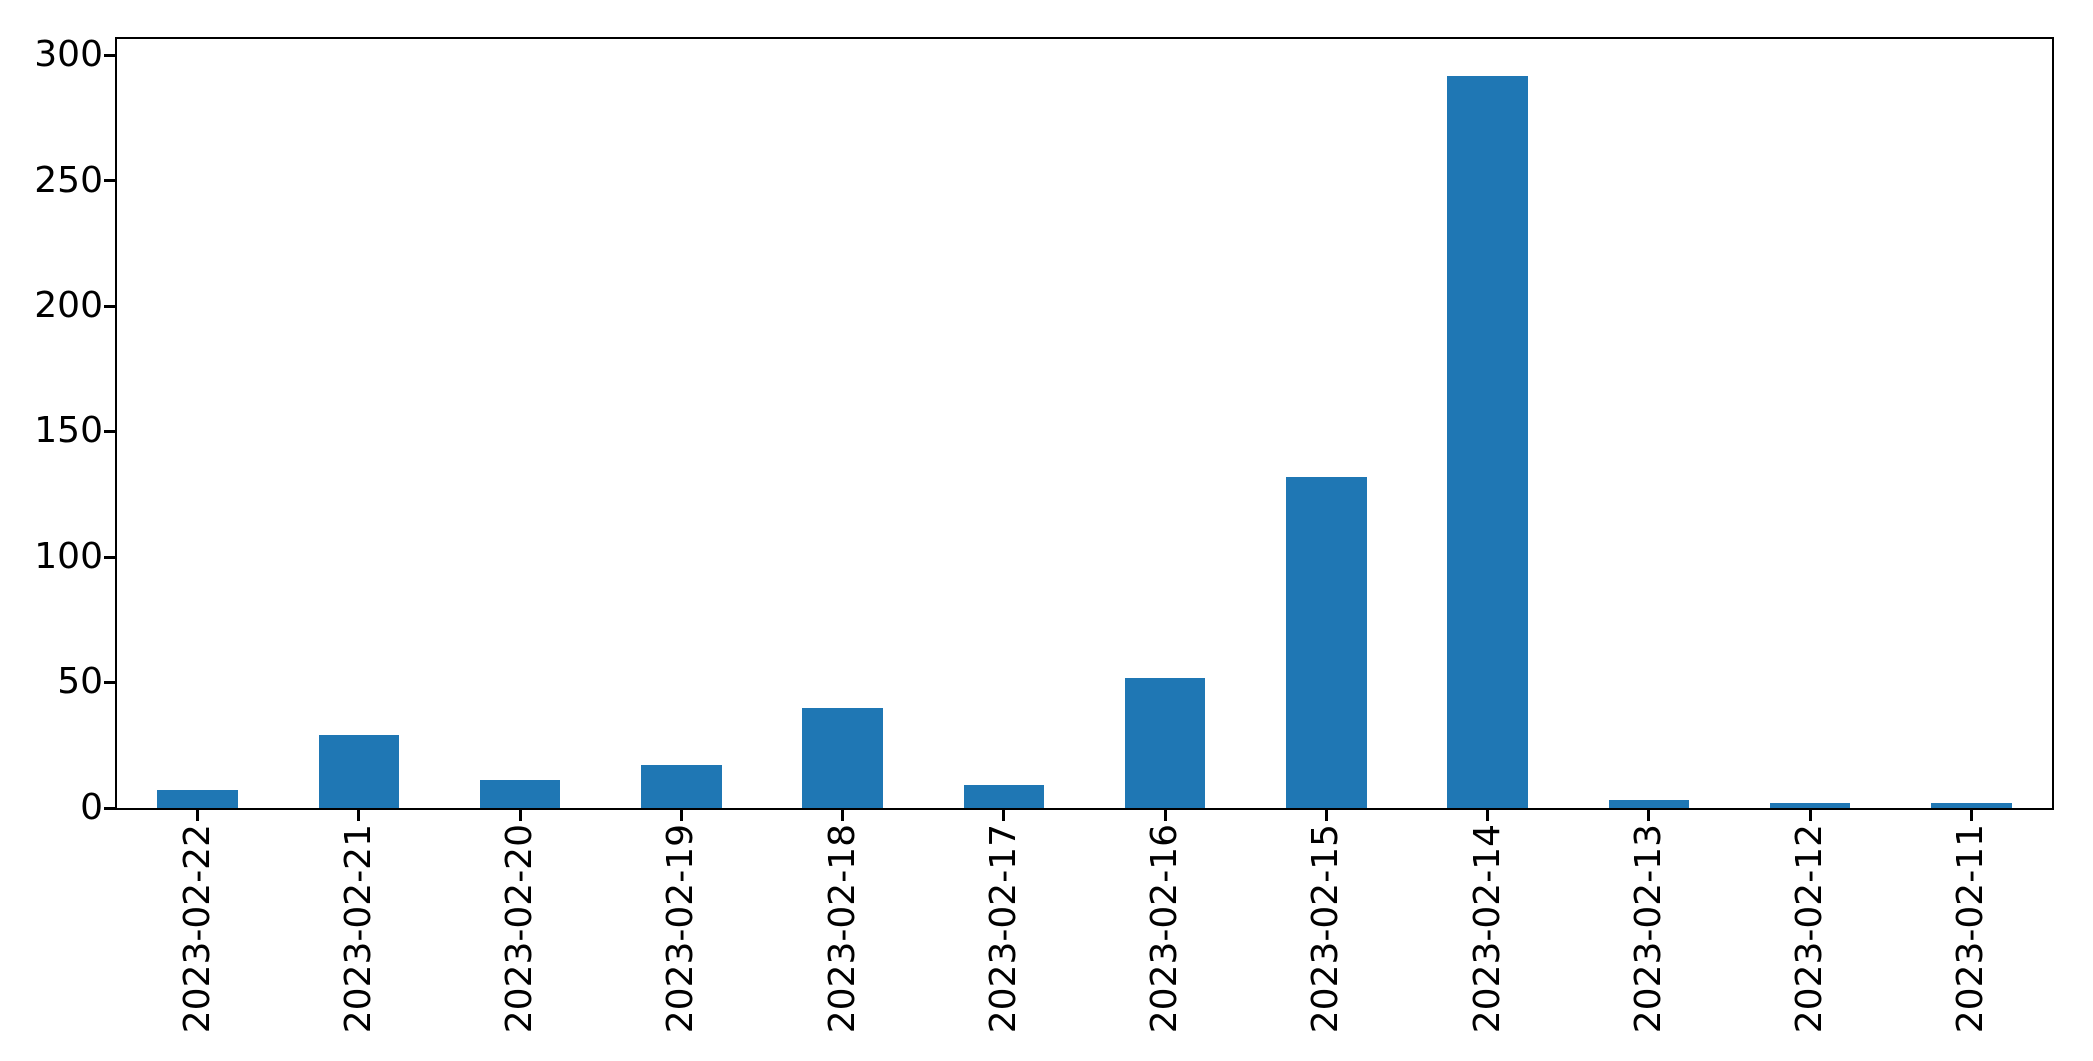 This screenshot has width=2093, height=1061. Describe the element at coordinates (1971, 929) in the screenshot. I see `x-tick-label: 2023-02-11` at that location.